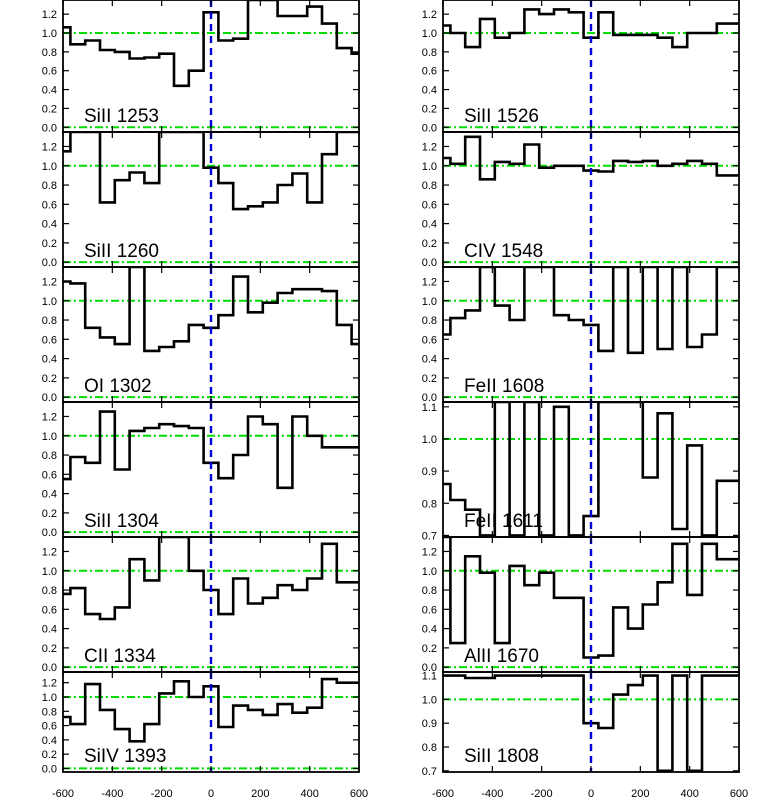 Image resolution: width=761 pixels, height=807 pixels. I want to click on panel-feii-1608: 0.0 0.2 0.4 0.6 0.8 1.0 1.2 FeII 1608, so click(581, 335).